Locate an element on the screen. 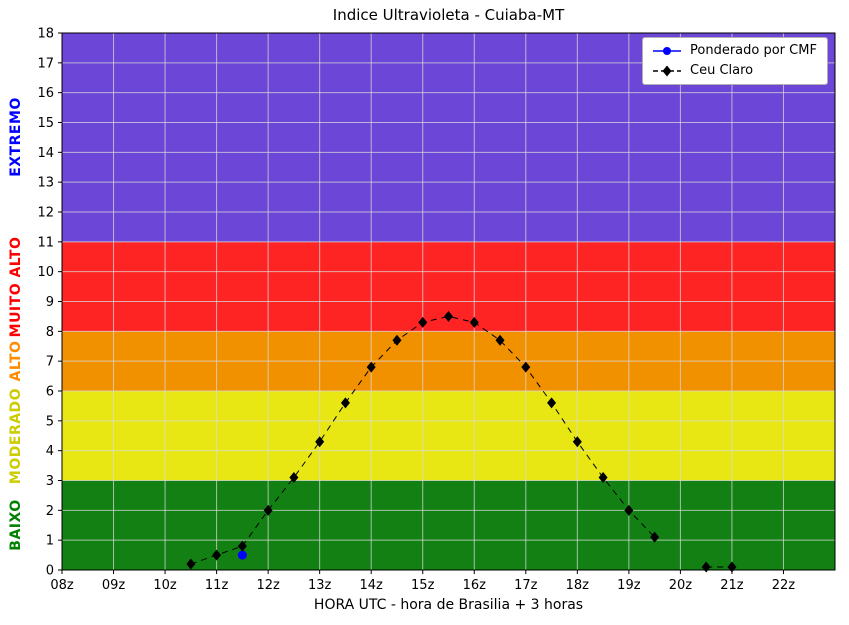  uv-band-moderado is located at coordinates (448, 436).